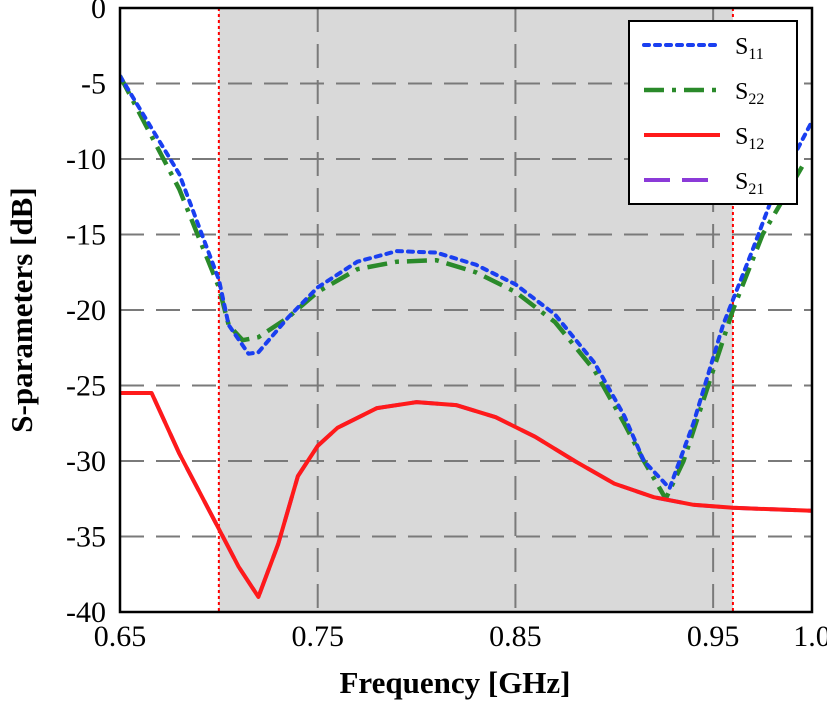 This screenshot has width=827, height=705. What do you see at coordinates (120, 636) in the screenshot?
I see `x-tick-label: 0.65` at bounding box center [120, 636].